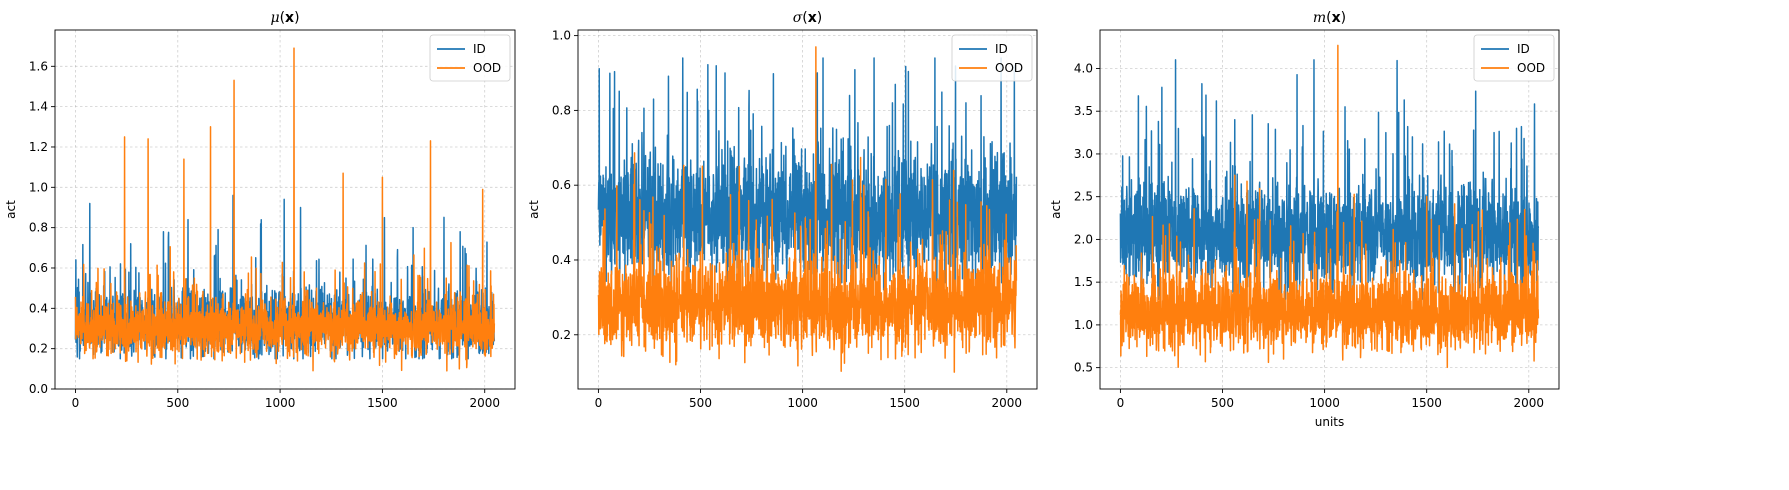 The height and width of the screenshot is (490, 1789). Describe the element at coordinates (1083, 239) in the screenshot. I see `y-tick-label: 2.0` at that location.